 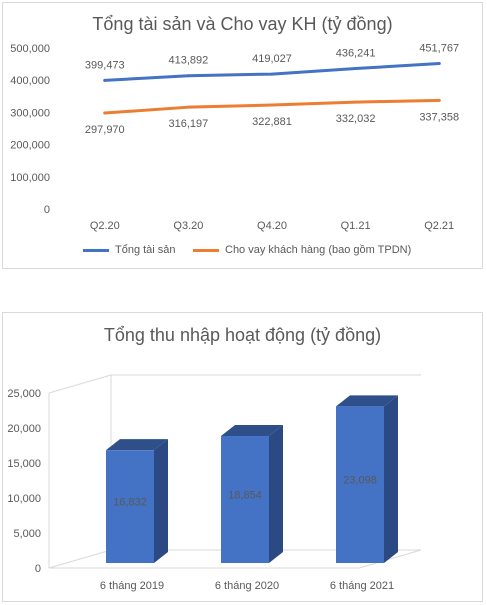 I want to click on data-label: 322,881, so click(x=272, y=122).